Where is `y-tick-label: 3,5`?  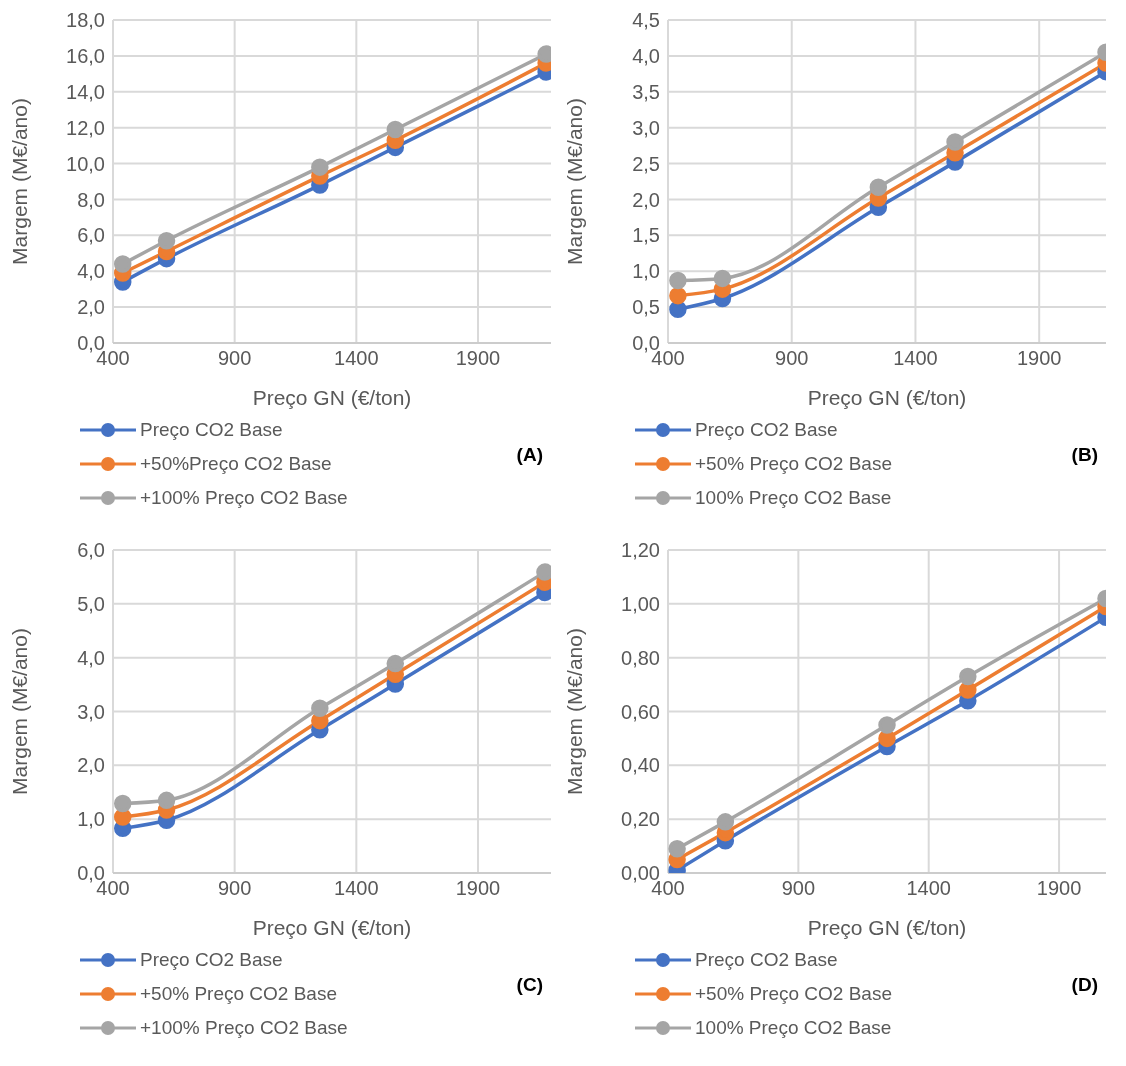
y-tick-label: 3,5 is located at coordinates (646, 91).